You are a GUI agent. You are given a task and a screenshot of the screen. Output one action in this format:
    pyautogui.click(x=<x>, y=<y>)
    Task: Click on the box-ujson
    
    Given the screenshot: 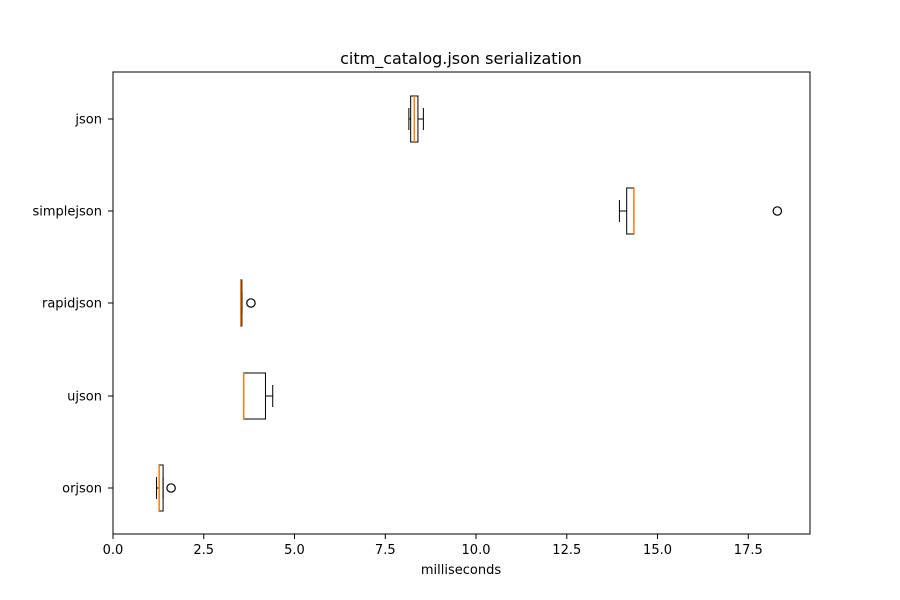 What is the action you would take?
    pyautogui.click(x=258, y=396)
    